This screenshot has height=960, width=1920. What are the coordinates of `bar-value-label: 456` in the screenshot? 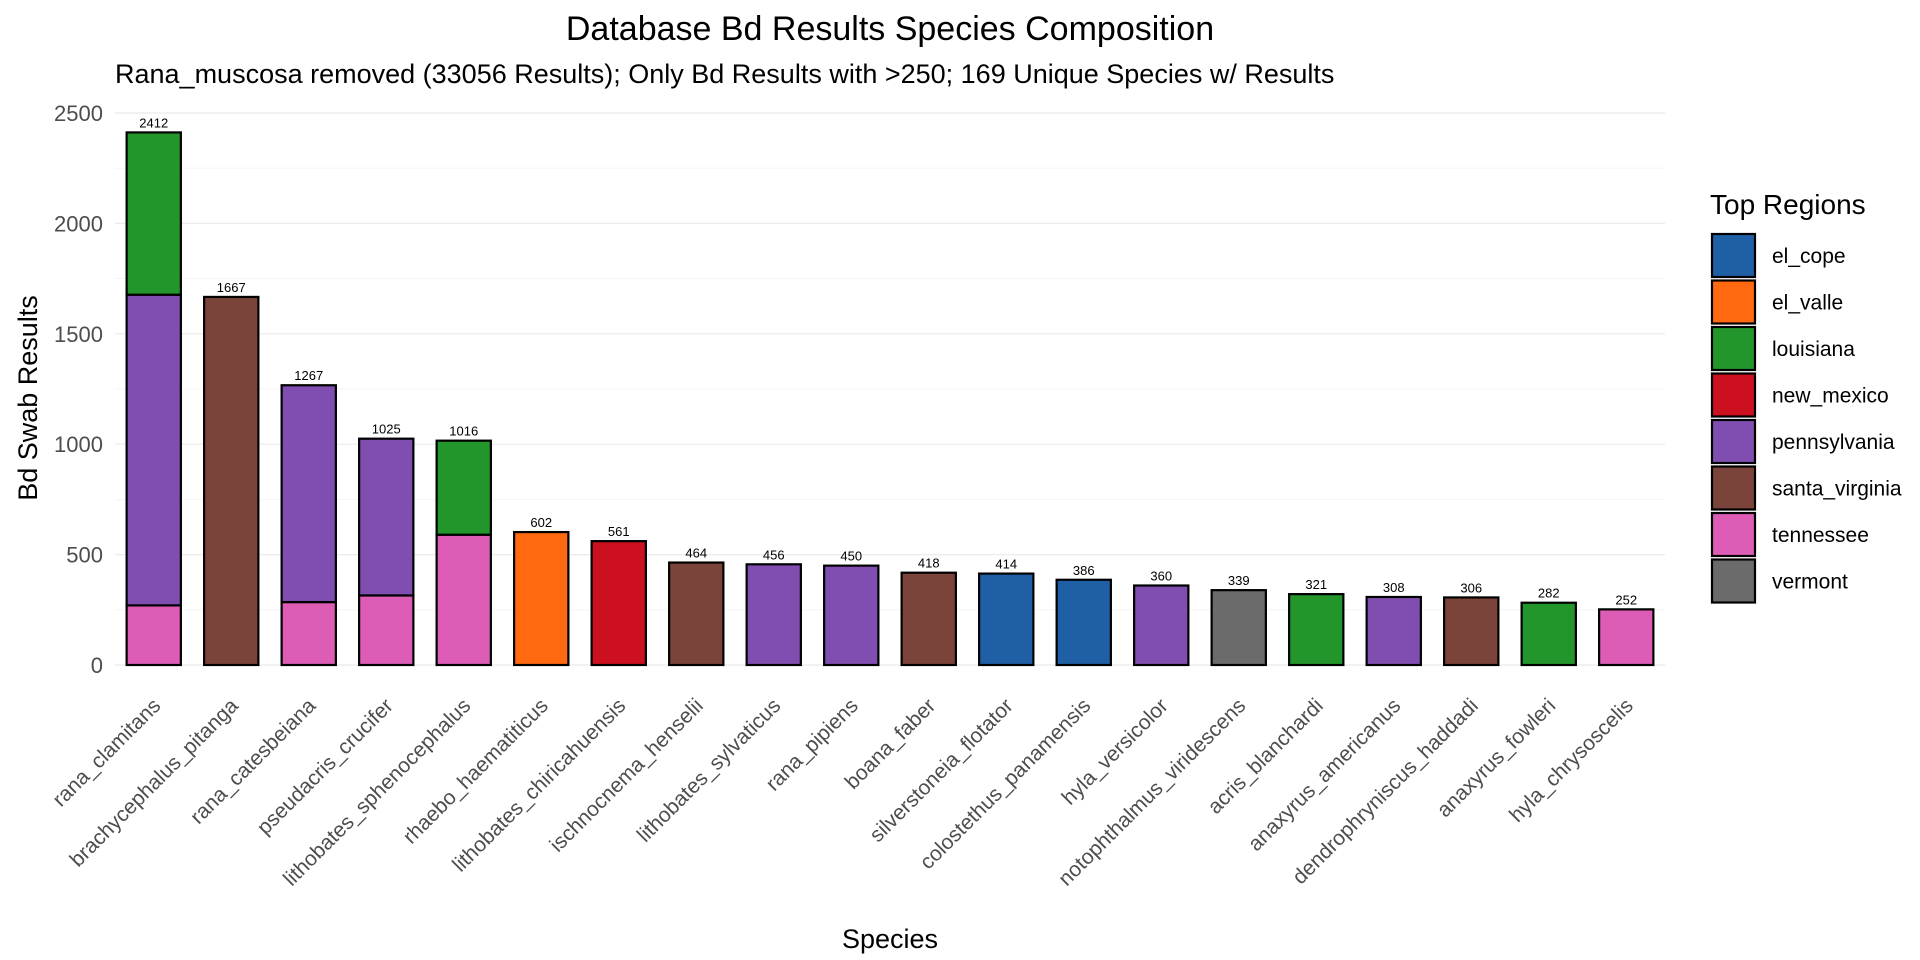 It's located at (774, 554).